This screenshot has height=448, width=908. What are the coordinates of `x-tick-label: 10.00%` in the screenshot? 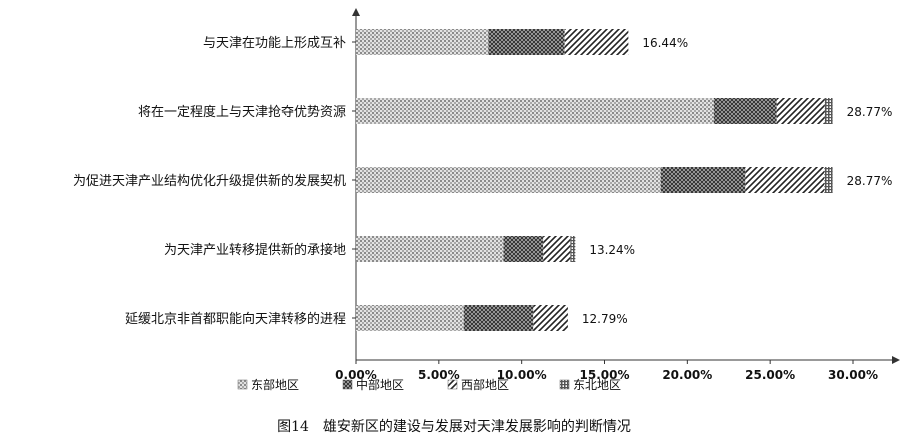 It's located at (522, 375).